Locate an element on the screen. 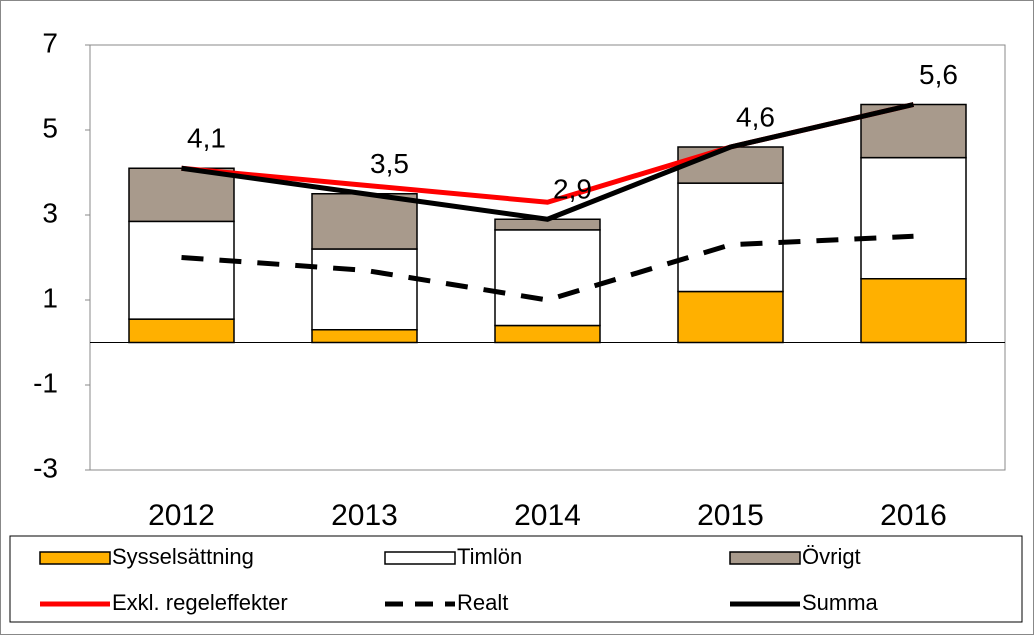  y-tick-label: 7 is located at coordinates (50, 42).